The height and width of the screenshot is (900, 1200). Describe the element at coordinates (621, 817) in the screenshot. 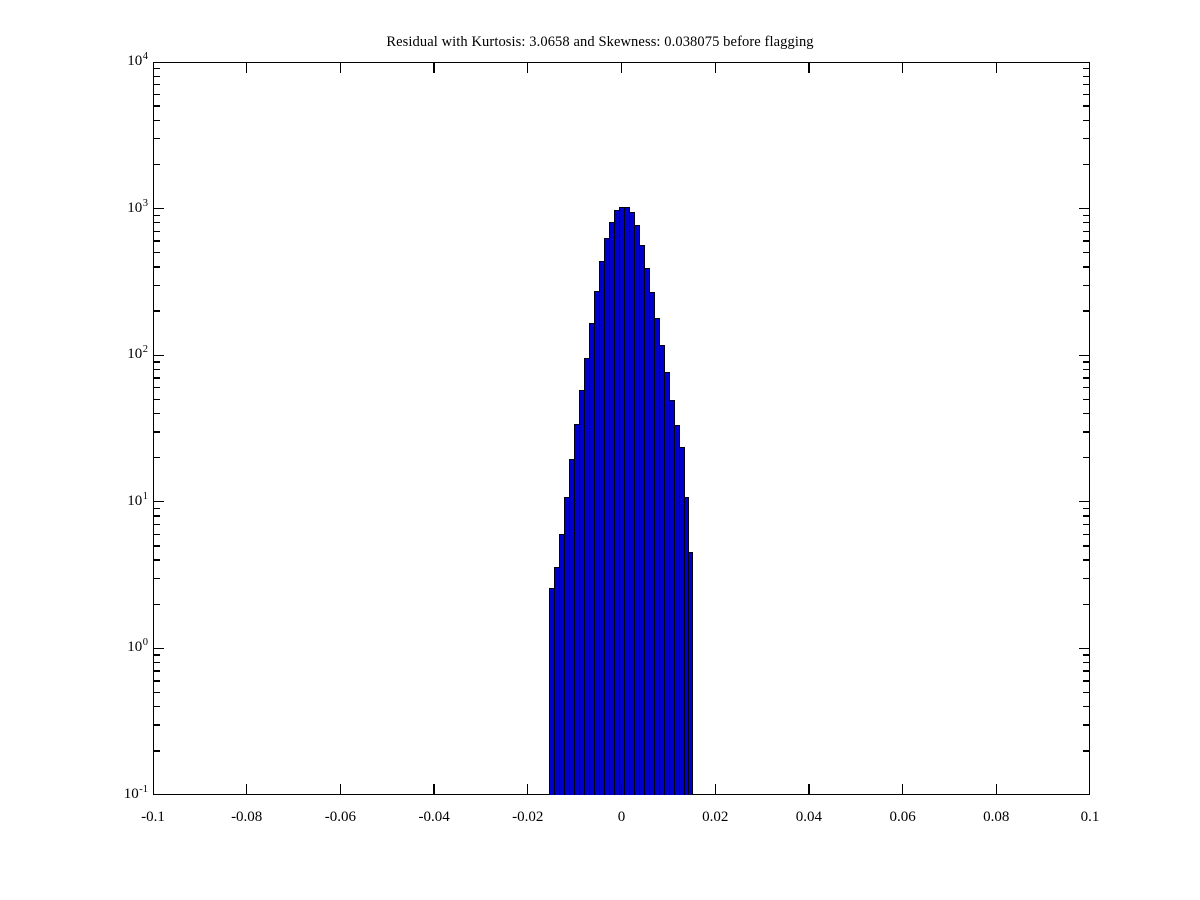

I see `x-tick-label: 0` at that location.